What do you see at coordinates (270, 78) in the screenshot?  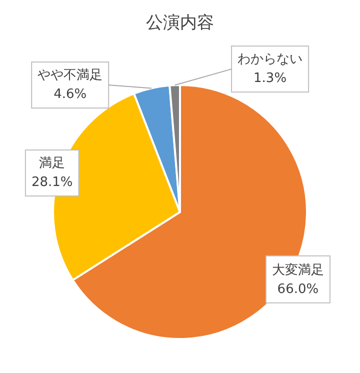 I see `data-label: 1.3%` at bounding box center [270, 78].